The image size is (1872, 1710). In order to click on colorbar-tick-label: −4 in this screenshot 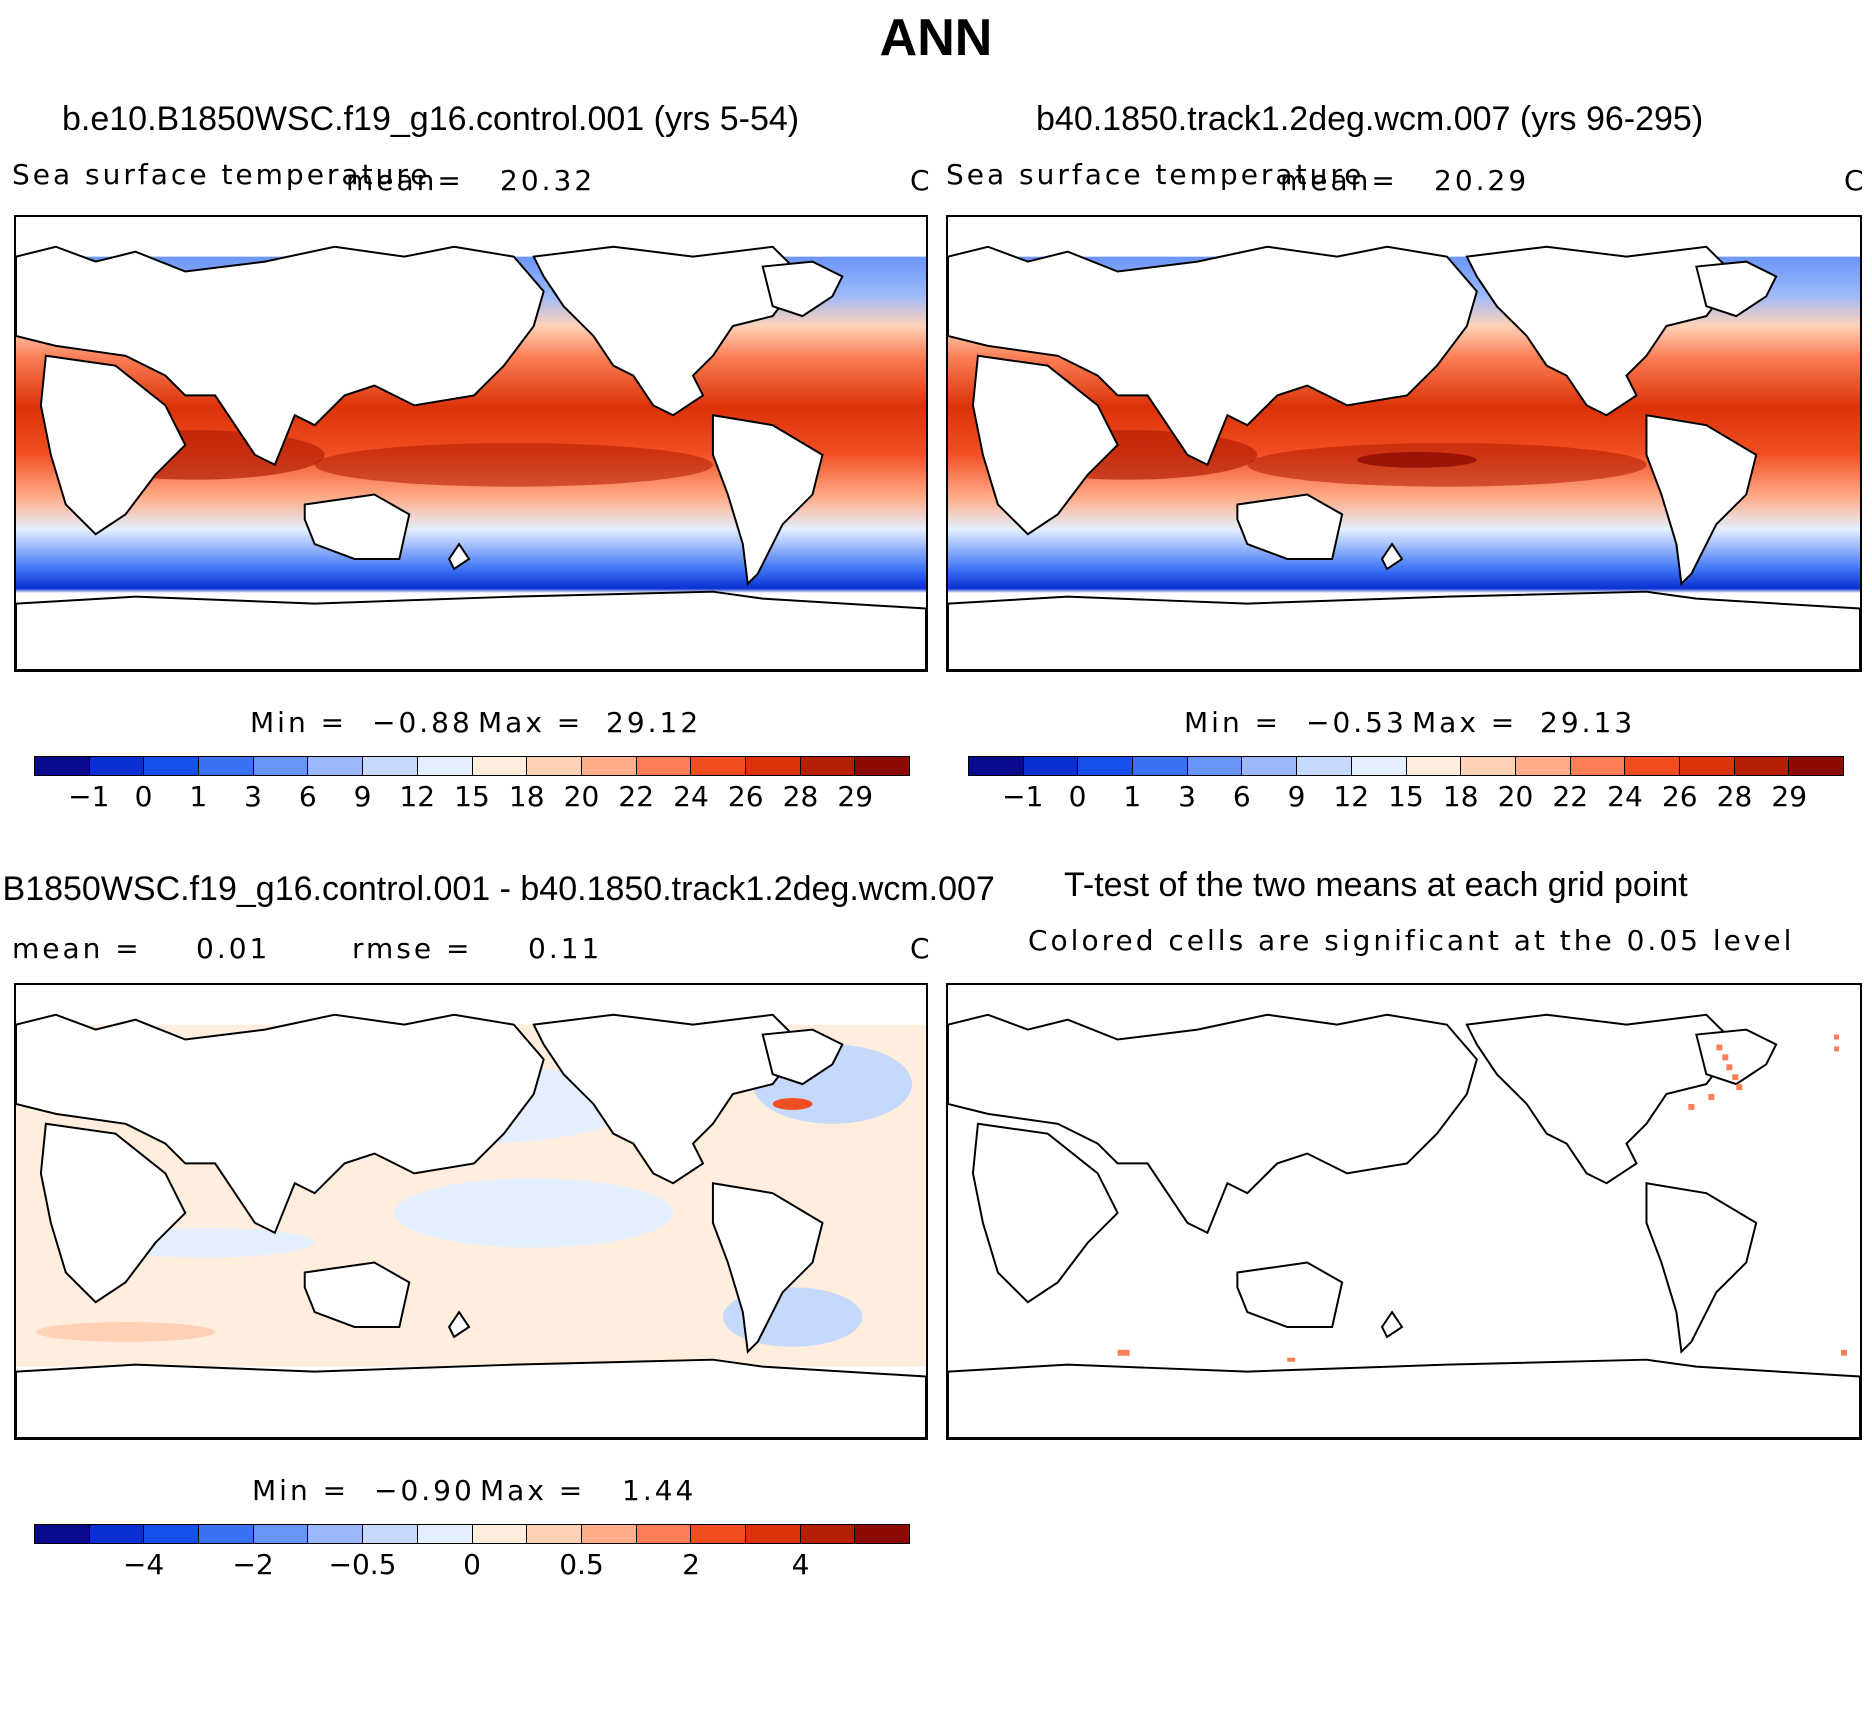, I will do `click(143, 1564)`.